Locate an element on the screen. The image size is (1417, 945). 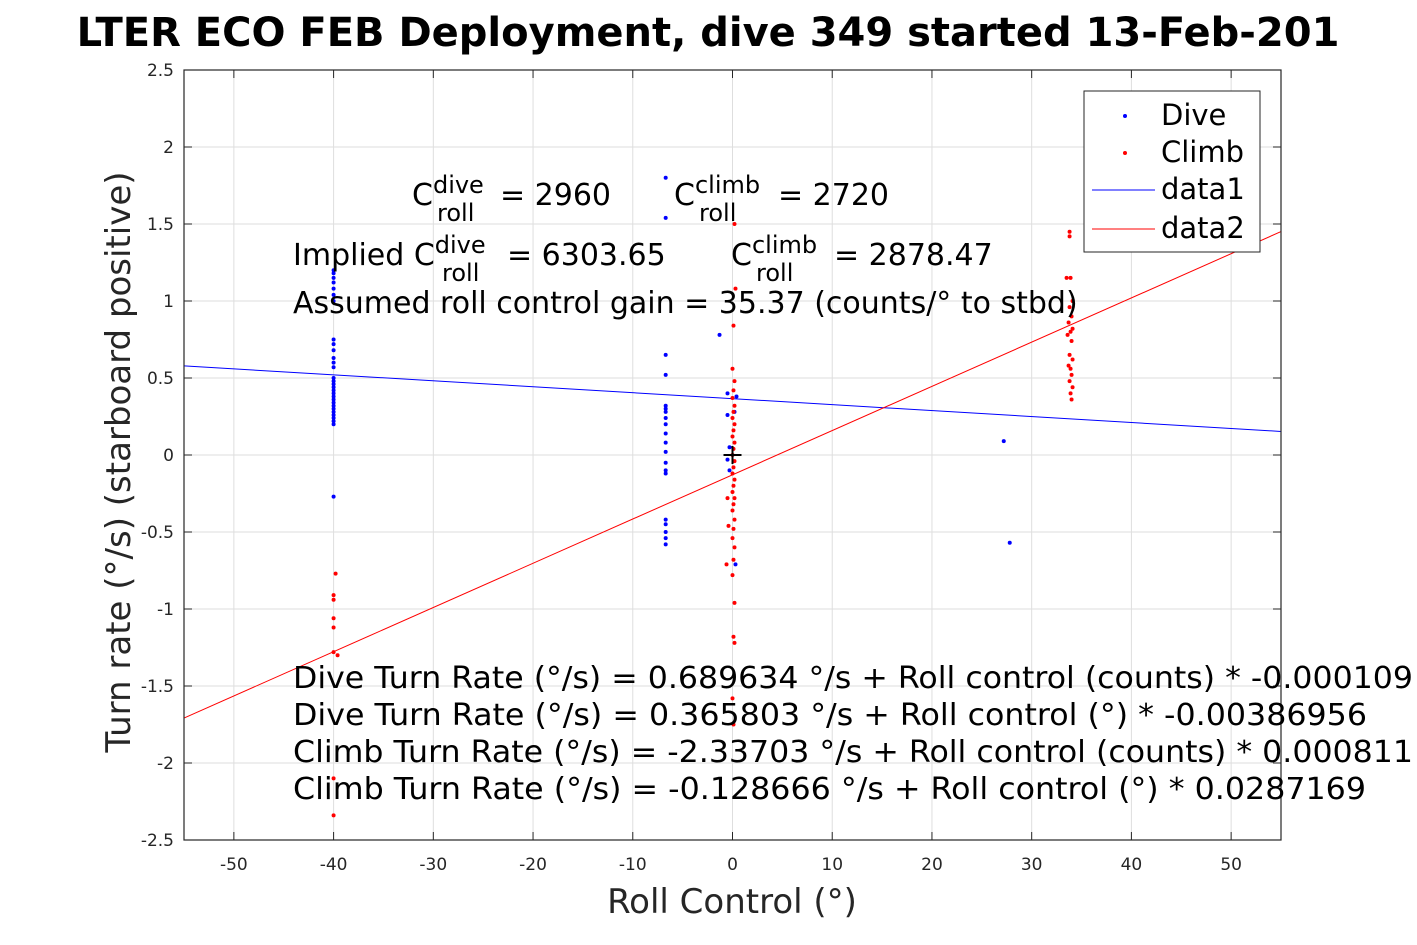
x-tick-label: 0 is located at coordinates (732, 865).